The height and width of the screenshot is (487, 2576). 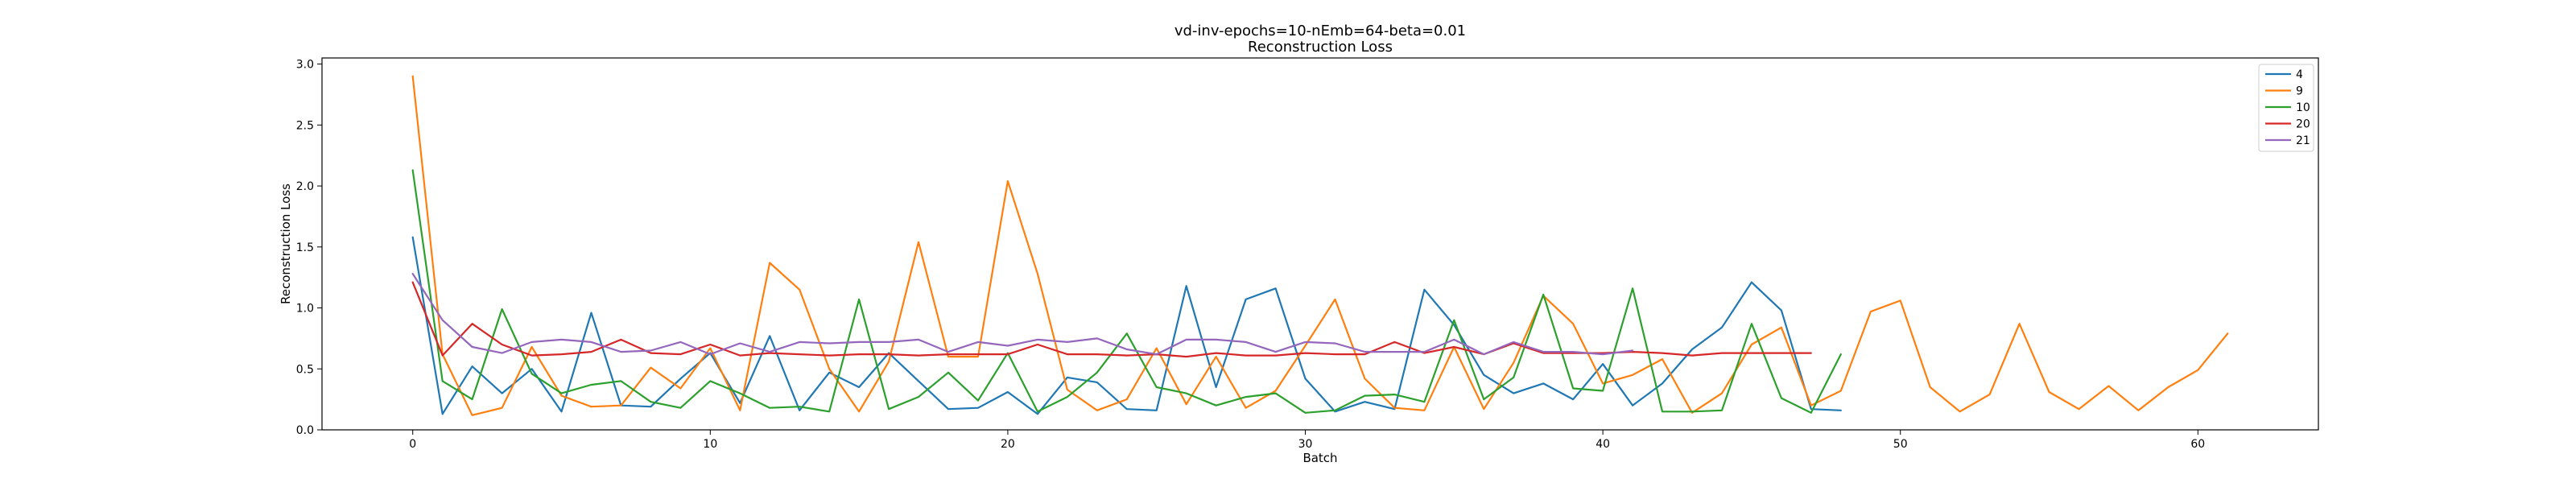 What do you see at coordinates (286, 244) in the screenshot?
I see `y-axis-label: Reconstruction Loss` at bounding box center [286, 244].